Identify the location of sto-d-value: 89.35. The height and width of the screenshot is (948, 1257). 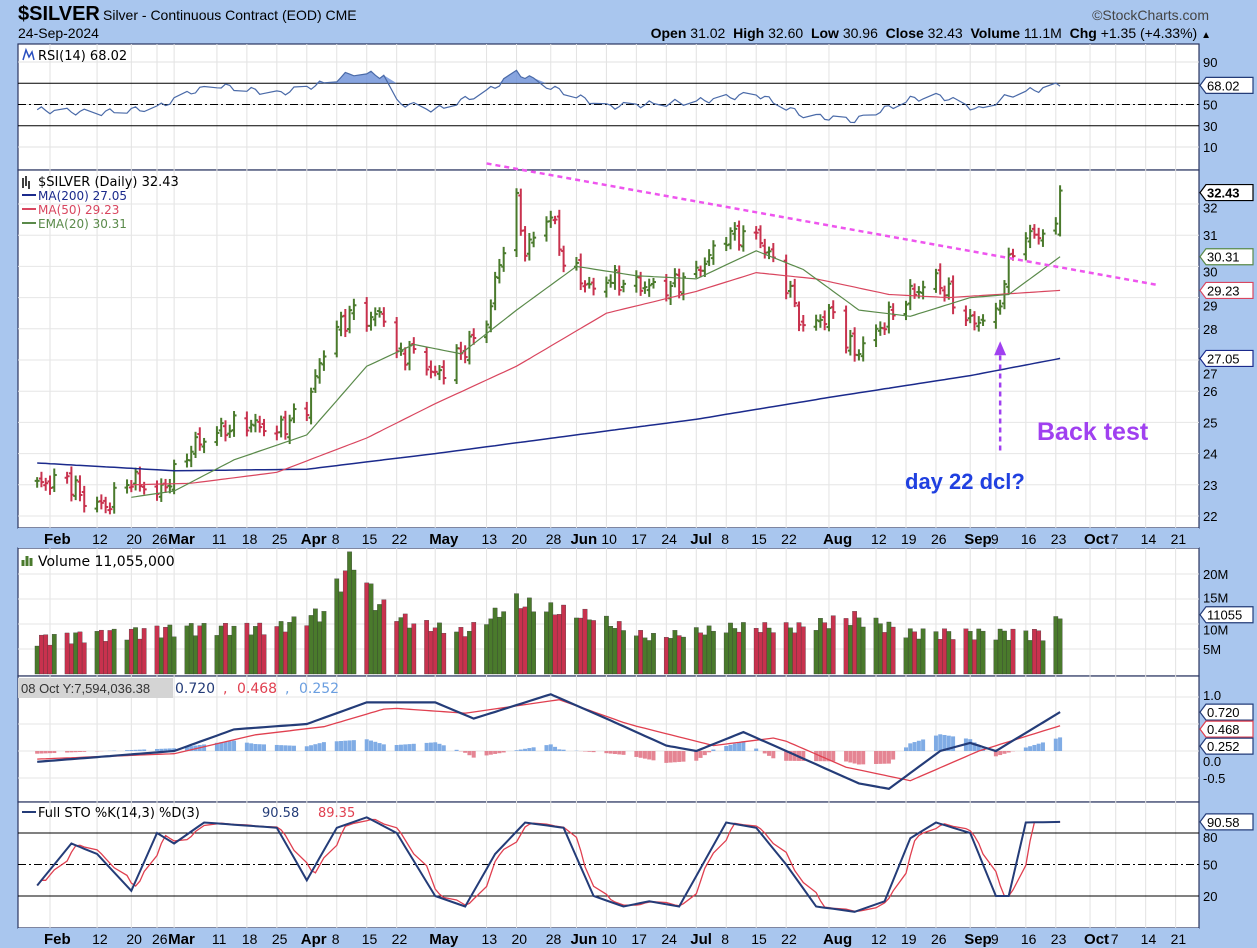
(336, 813).